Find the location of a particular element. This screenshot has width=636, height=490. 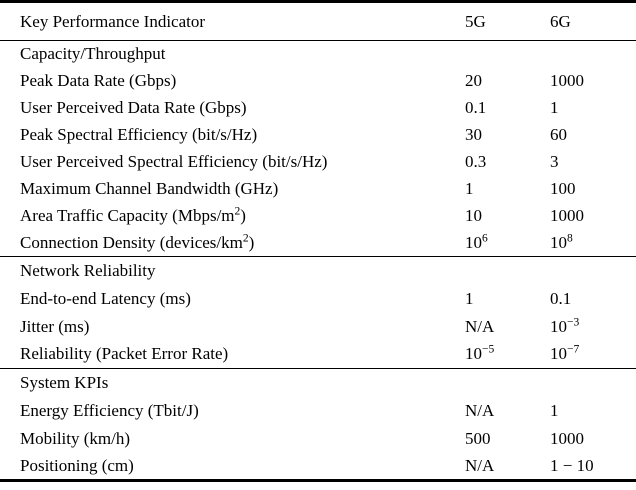

table-row: End-to-end Latency (ms) 1 0.1 is located at coordinates (318, 299).